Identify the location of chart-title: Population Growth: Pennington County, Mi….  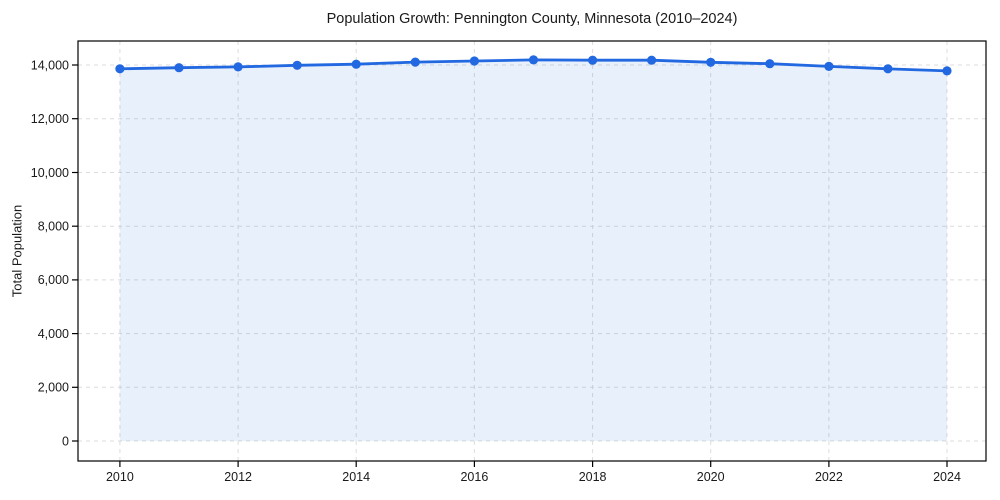
(532, 19).